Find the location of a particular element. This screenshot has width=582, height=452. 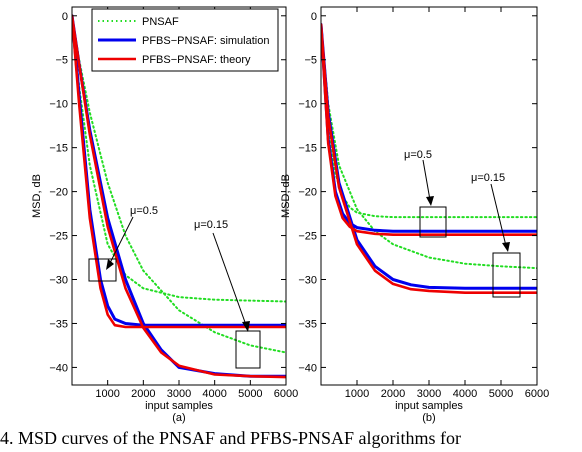

y-tick-label-b: −5 is located at coordinates (310, 61).